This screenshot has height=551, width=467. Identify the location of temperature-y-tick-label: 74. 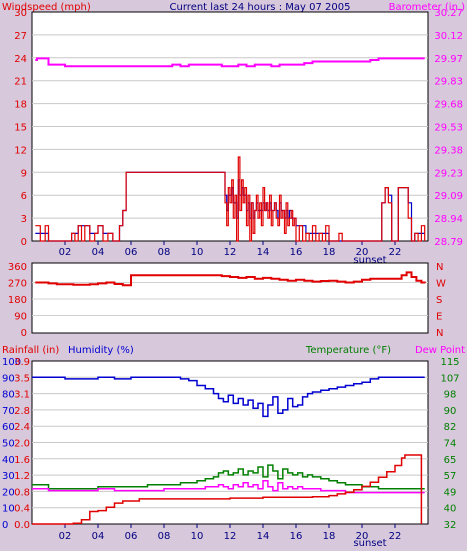
(450, 444).